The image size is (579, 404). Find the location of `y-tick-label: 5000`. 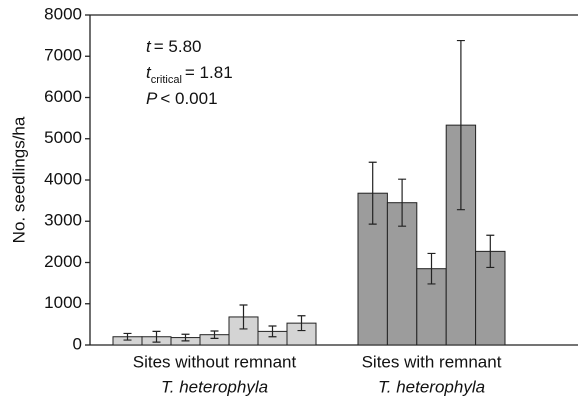

y-tick-label: 5000 is located at coordinates (63, 137).